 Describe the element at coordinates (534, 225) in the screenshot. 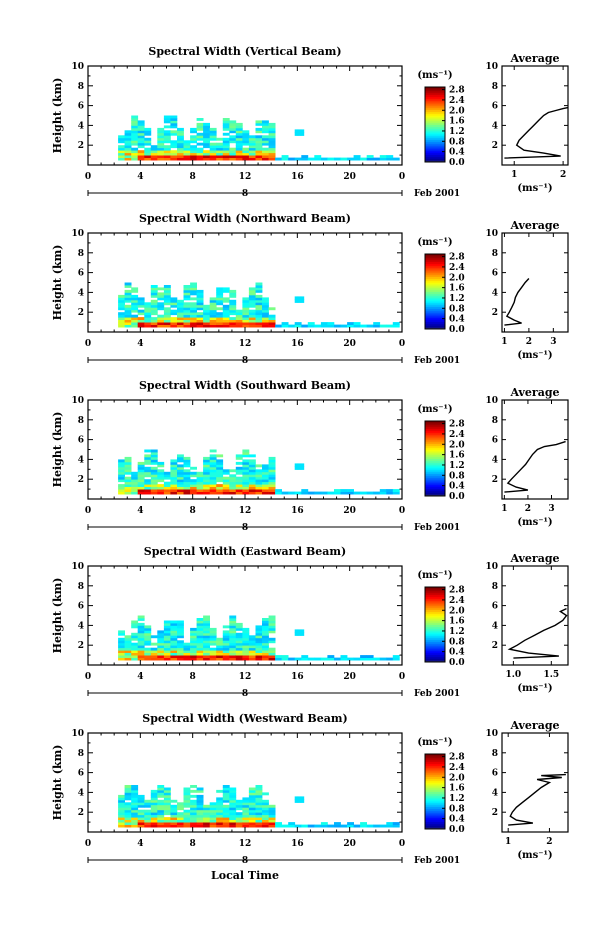

I see `average-title: Average` at that location.